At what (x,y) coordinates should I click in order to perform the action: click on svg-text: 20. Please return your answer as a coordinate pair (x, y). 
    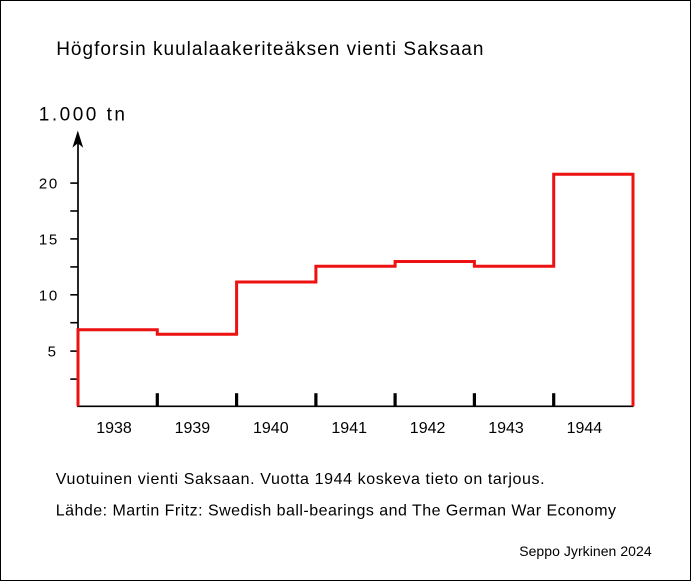
    Looking at the image, I should click on (49, 184).